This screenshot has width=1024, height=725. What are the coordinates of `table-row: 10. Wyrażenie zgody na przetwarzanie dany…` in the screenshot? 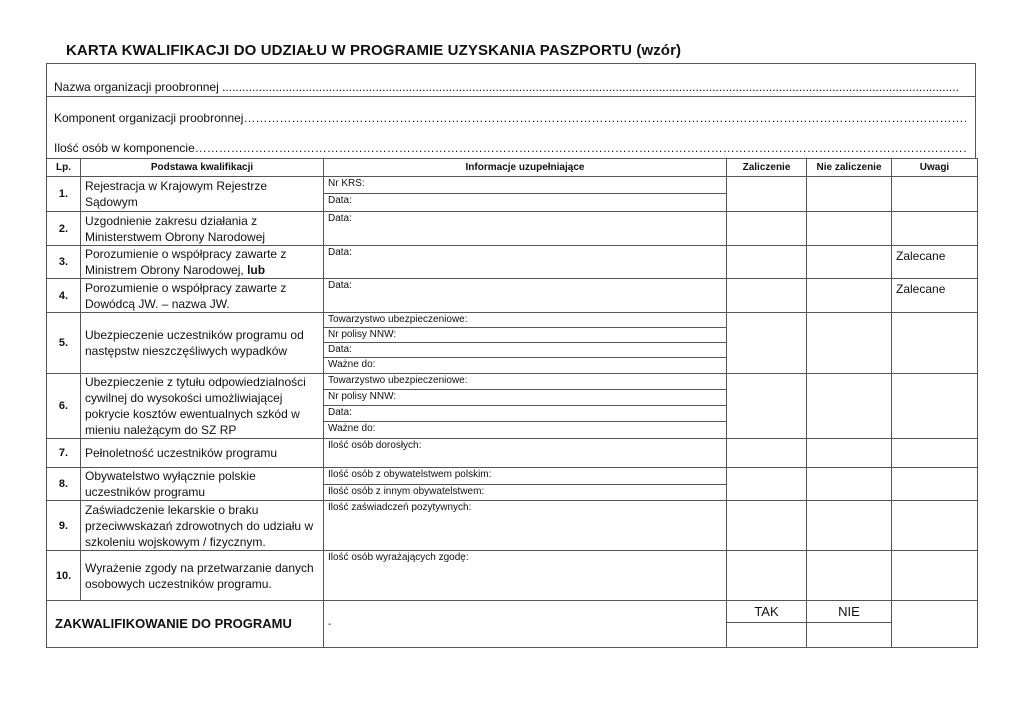 It's located at (512, 575).